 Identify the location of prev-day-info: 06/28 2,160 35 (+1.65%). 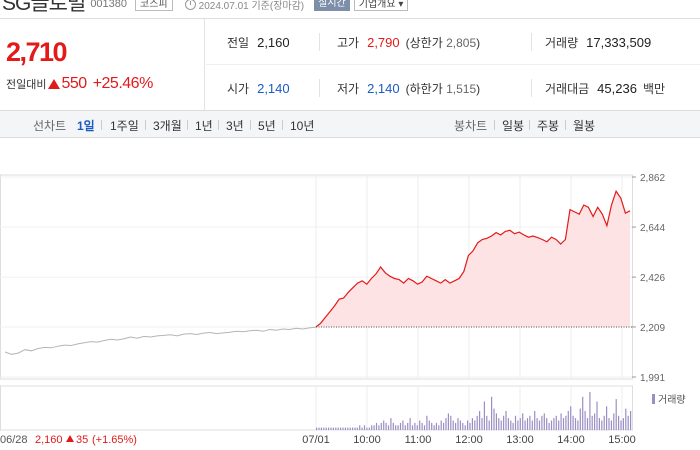
(68, 440).